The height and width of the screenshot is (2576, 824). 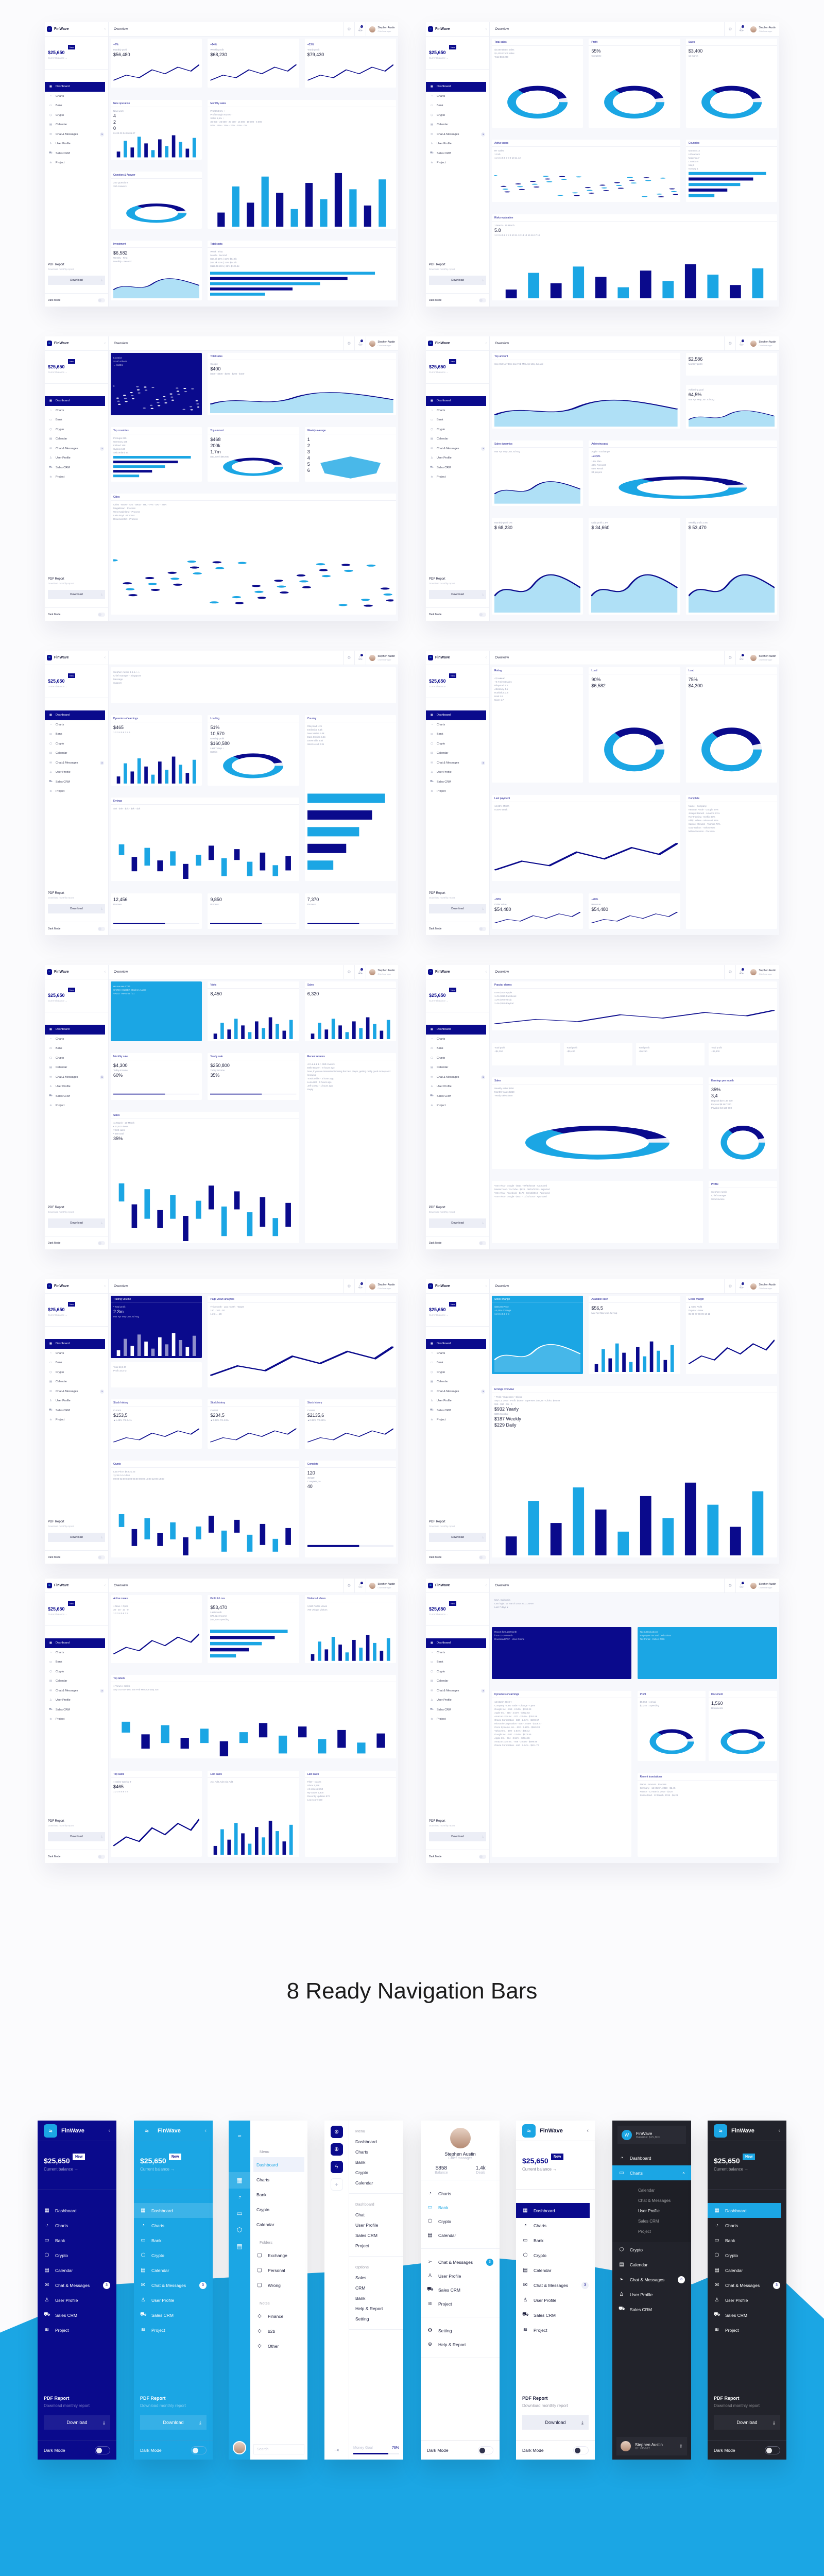 I want to click on search-input: Search, so click(x=278, y=2449).